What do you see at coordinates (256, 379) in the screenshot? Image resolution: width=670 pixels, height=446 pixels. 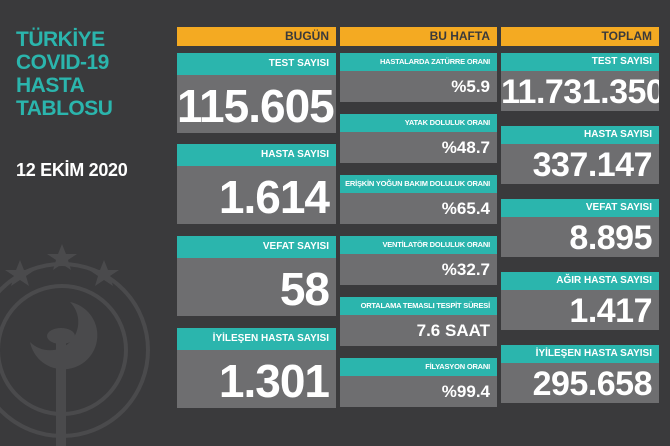 I see `today-recovered-value: 1.301` at bounding box center [256, 379].